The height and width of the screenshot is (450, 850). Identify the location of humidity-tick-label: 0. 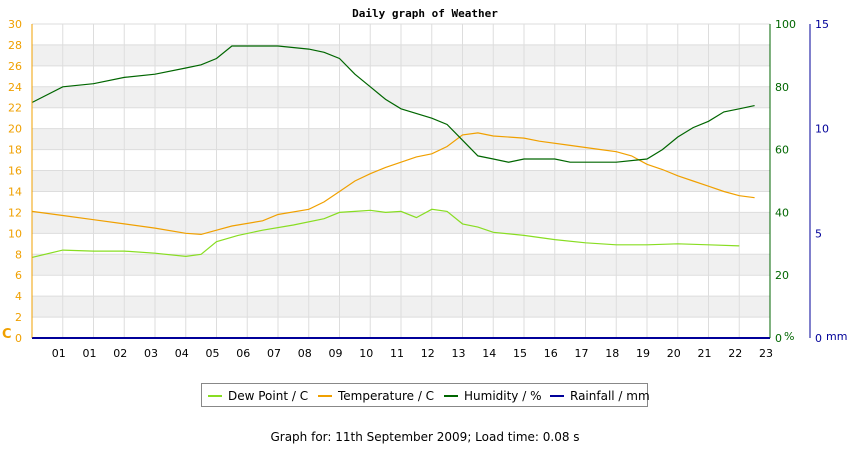
(778, 338).